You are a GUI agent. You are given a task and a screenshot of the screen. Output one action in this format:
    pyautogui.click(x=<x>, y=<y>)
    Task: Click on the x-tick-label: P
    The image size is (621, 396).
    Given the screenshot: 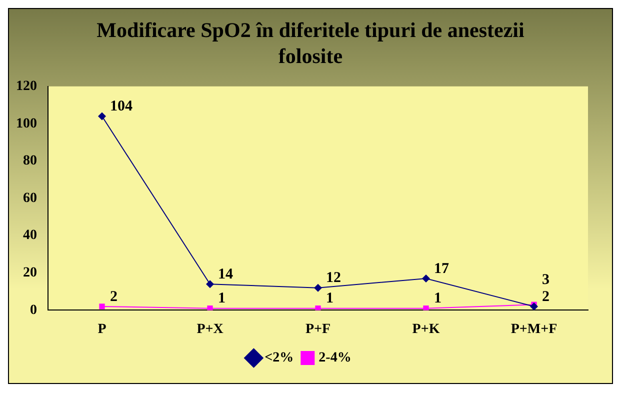 What is the action you would take?
    pyautogui.click(x=102, y=330)
    